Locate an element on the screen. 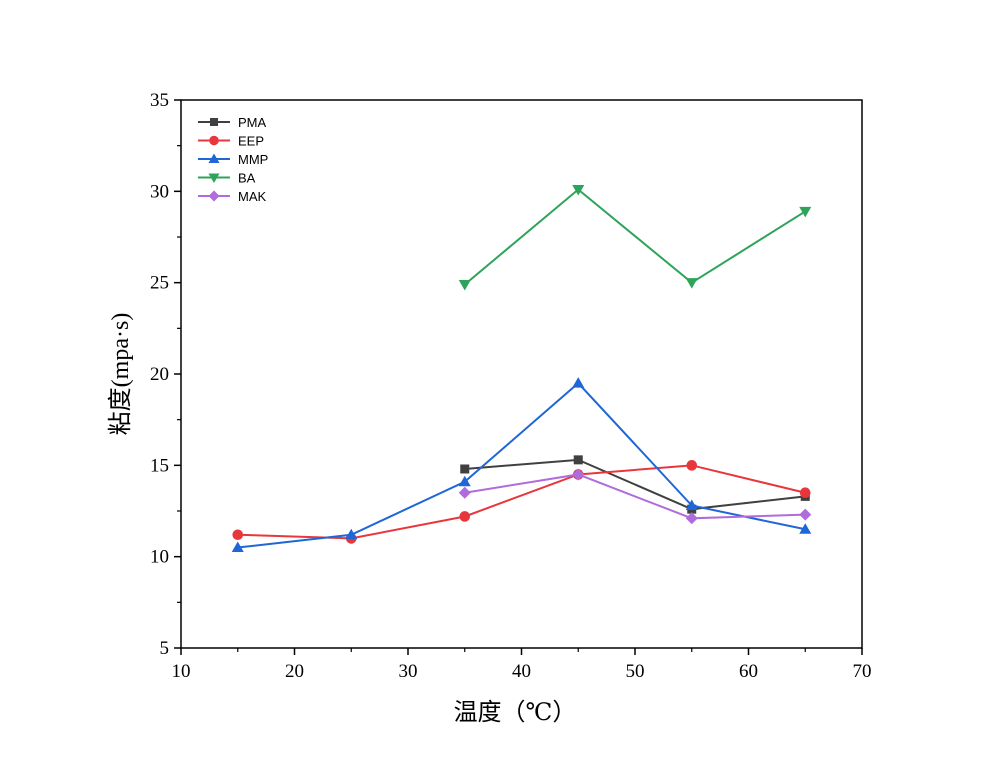 The width and height of the screenshot is (1000, 771). legend-item-ba: BA is located at coordinates (227, 178).